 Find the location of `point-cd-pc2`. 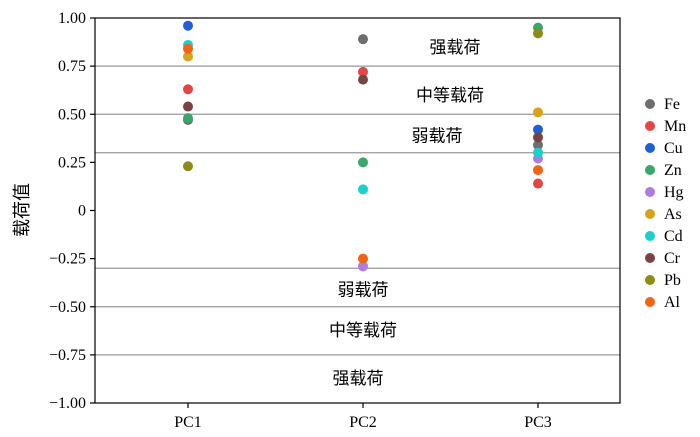

point-cd-pc2 is located at coordinates (363, 189).